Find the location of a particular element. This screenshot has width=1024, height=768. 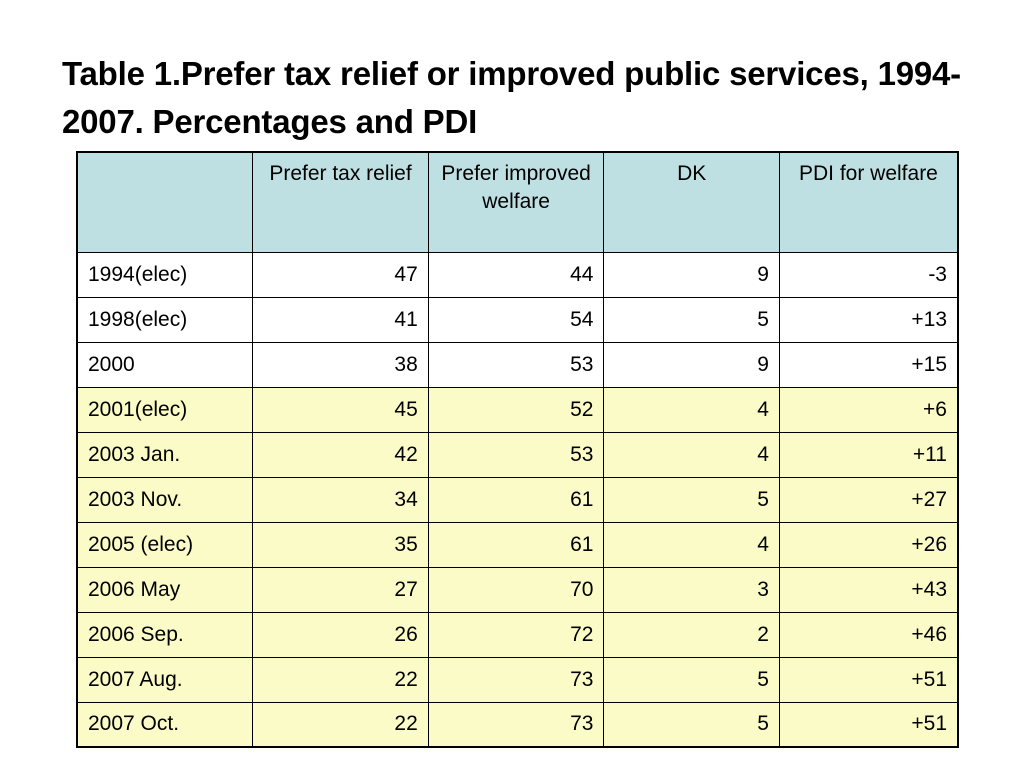

cell-pdi: +26 is located at coordinates (868, 544).